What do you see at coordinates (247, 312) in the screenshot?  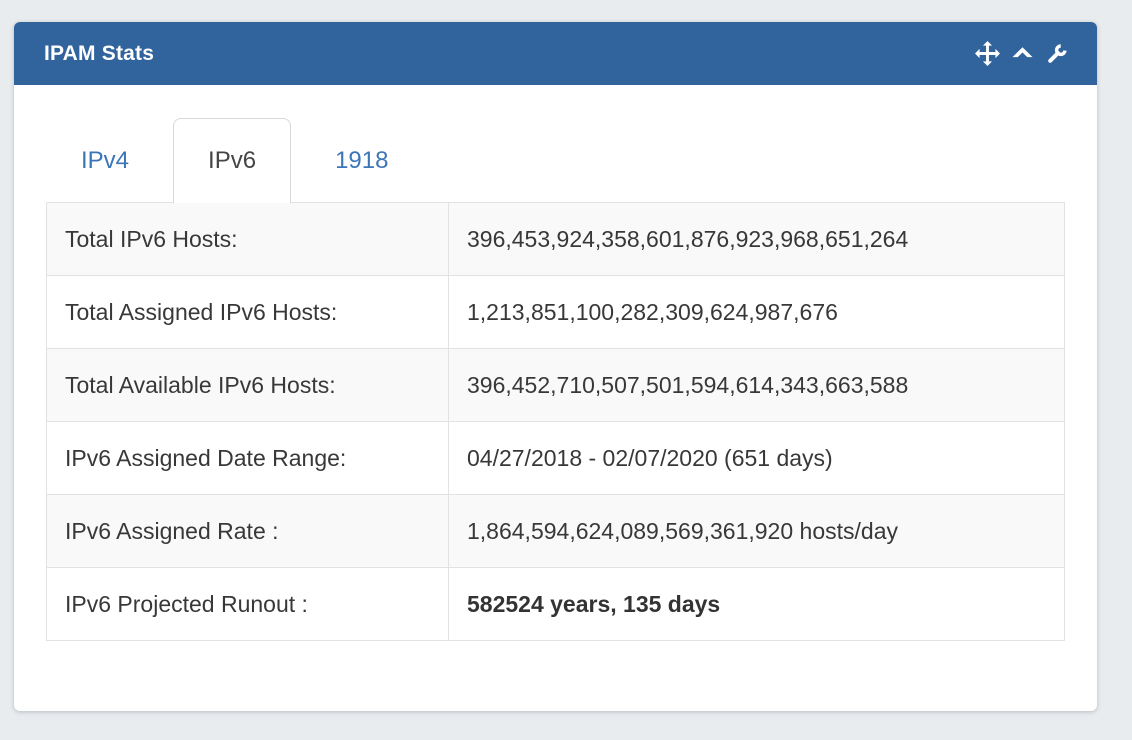 I see `stat-label: Total Assigned IPv6 Hosts:` at bounding box center [247, 312].